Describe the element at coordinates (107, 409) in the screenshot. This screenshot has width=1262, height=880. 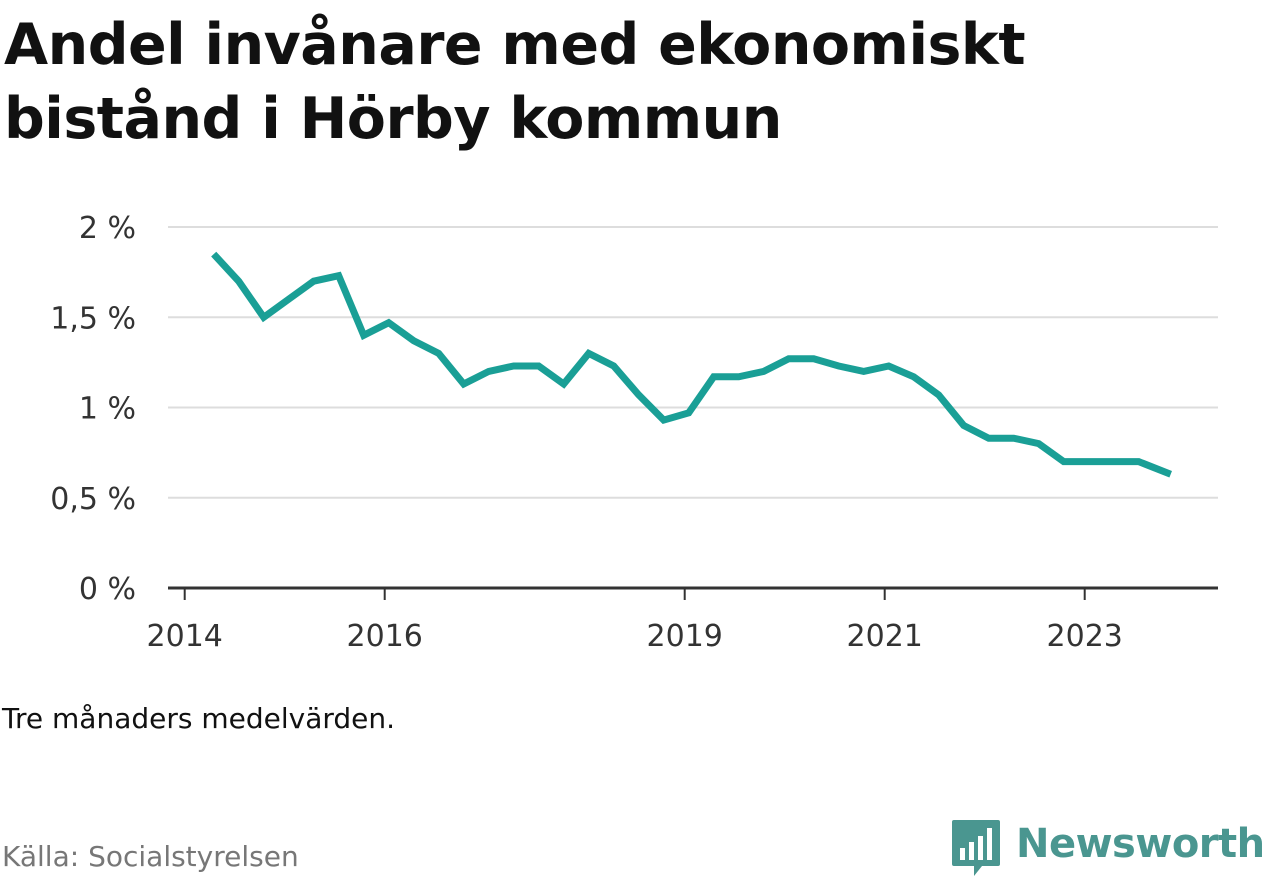
I see `y-tick-label: 1 %` at that location.